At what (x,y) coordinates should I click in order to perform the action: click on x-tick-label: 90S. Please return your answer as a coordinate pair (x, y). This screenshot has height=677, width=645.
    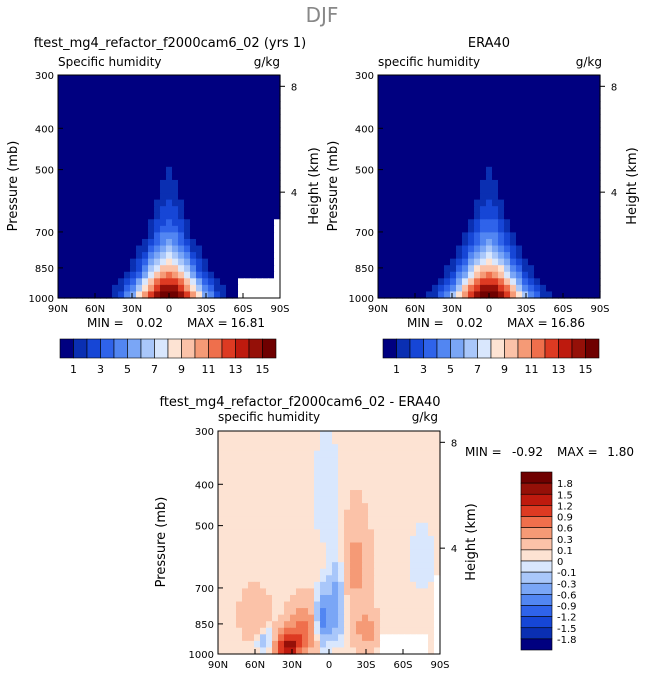
    Looking at the image, I should click on (599, 309).